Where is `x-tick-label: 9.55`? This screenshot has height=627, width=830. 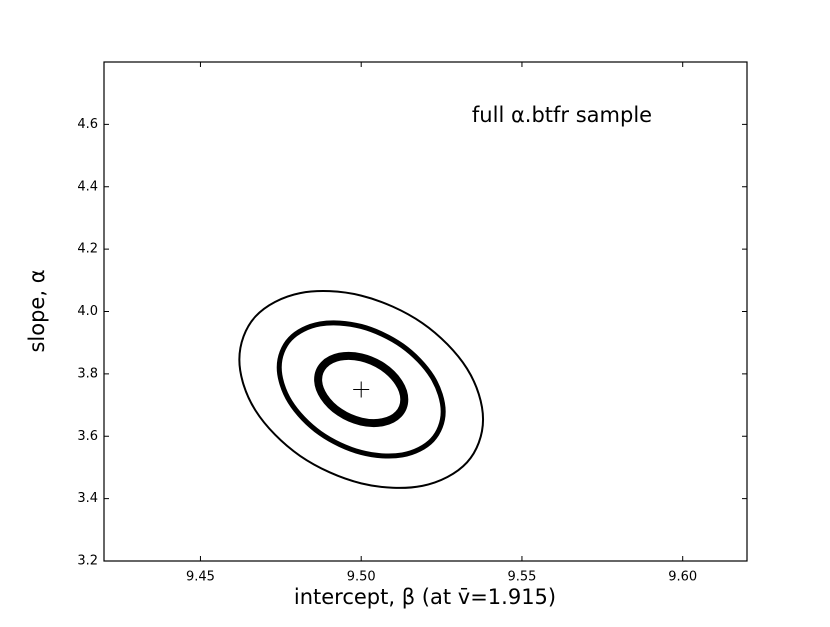 x-tick-label: 9.55 is located at coordinates (521, 577).